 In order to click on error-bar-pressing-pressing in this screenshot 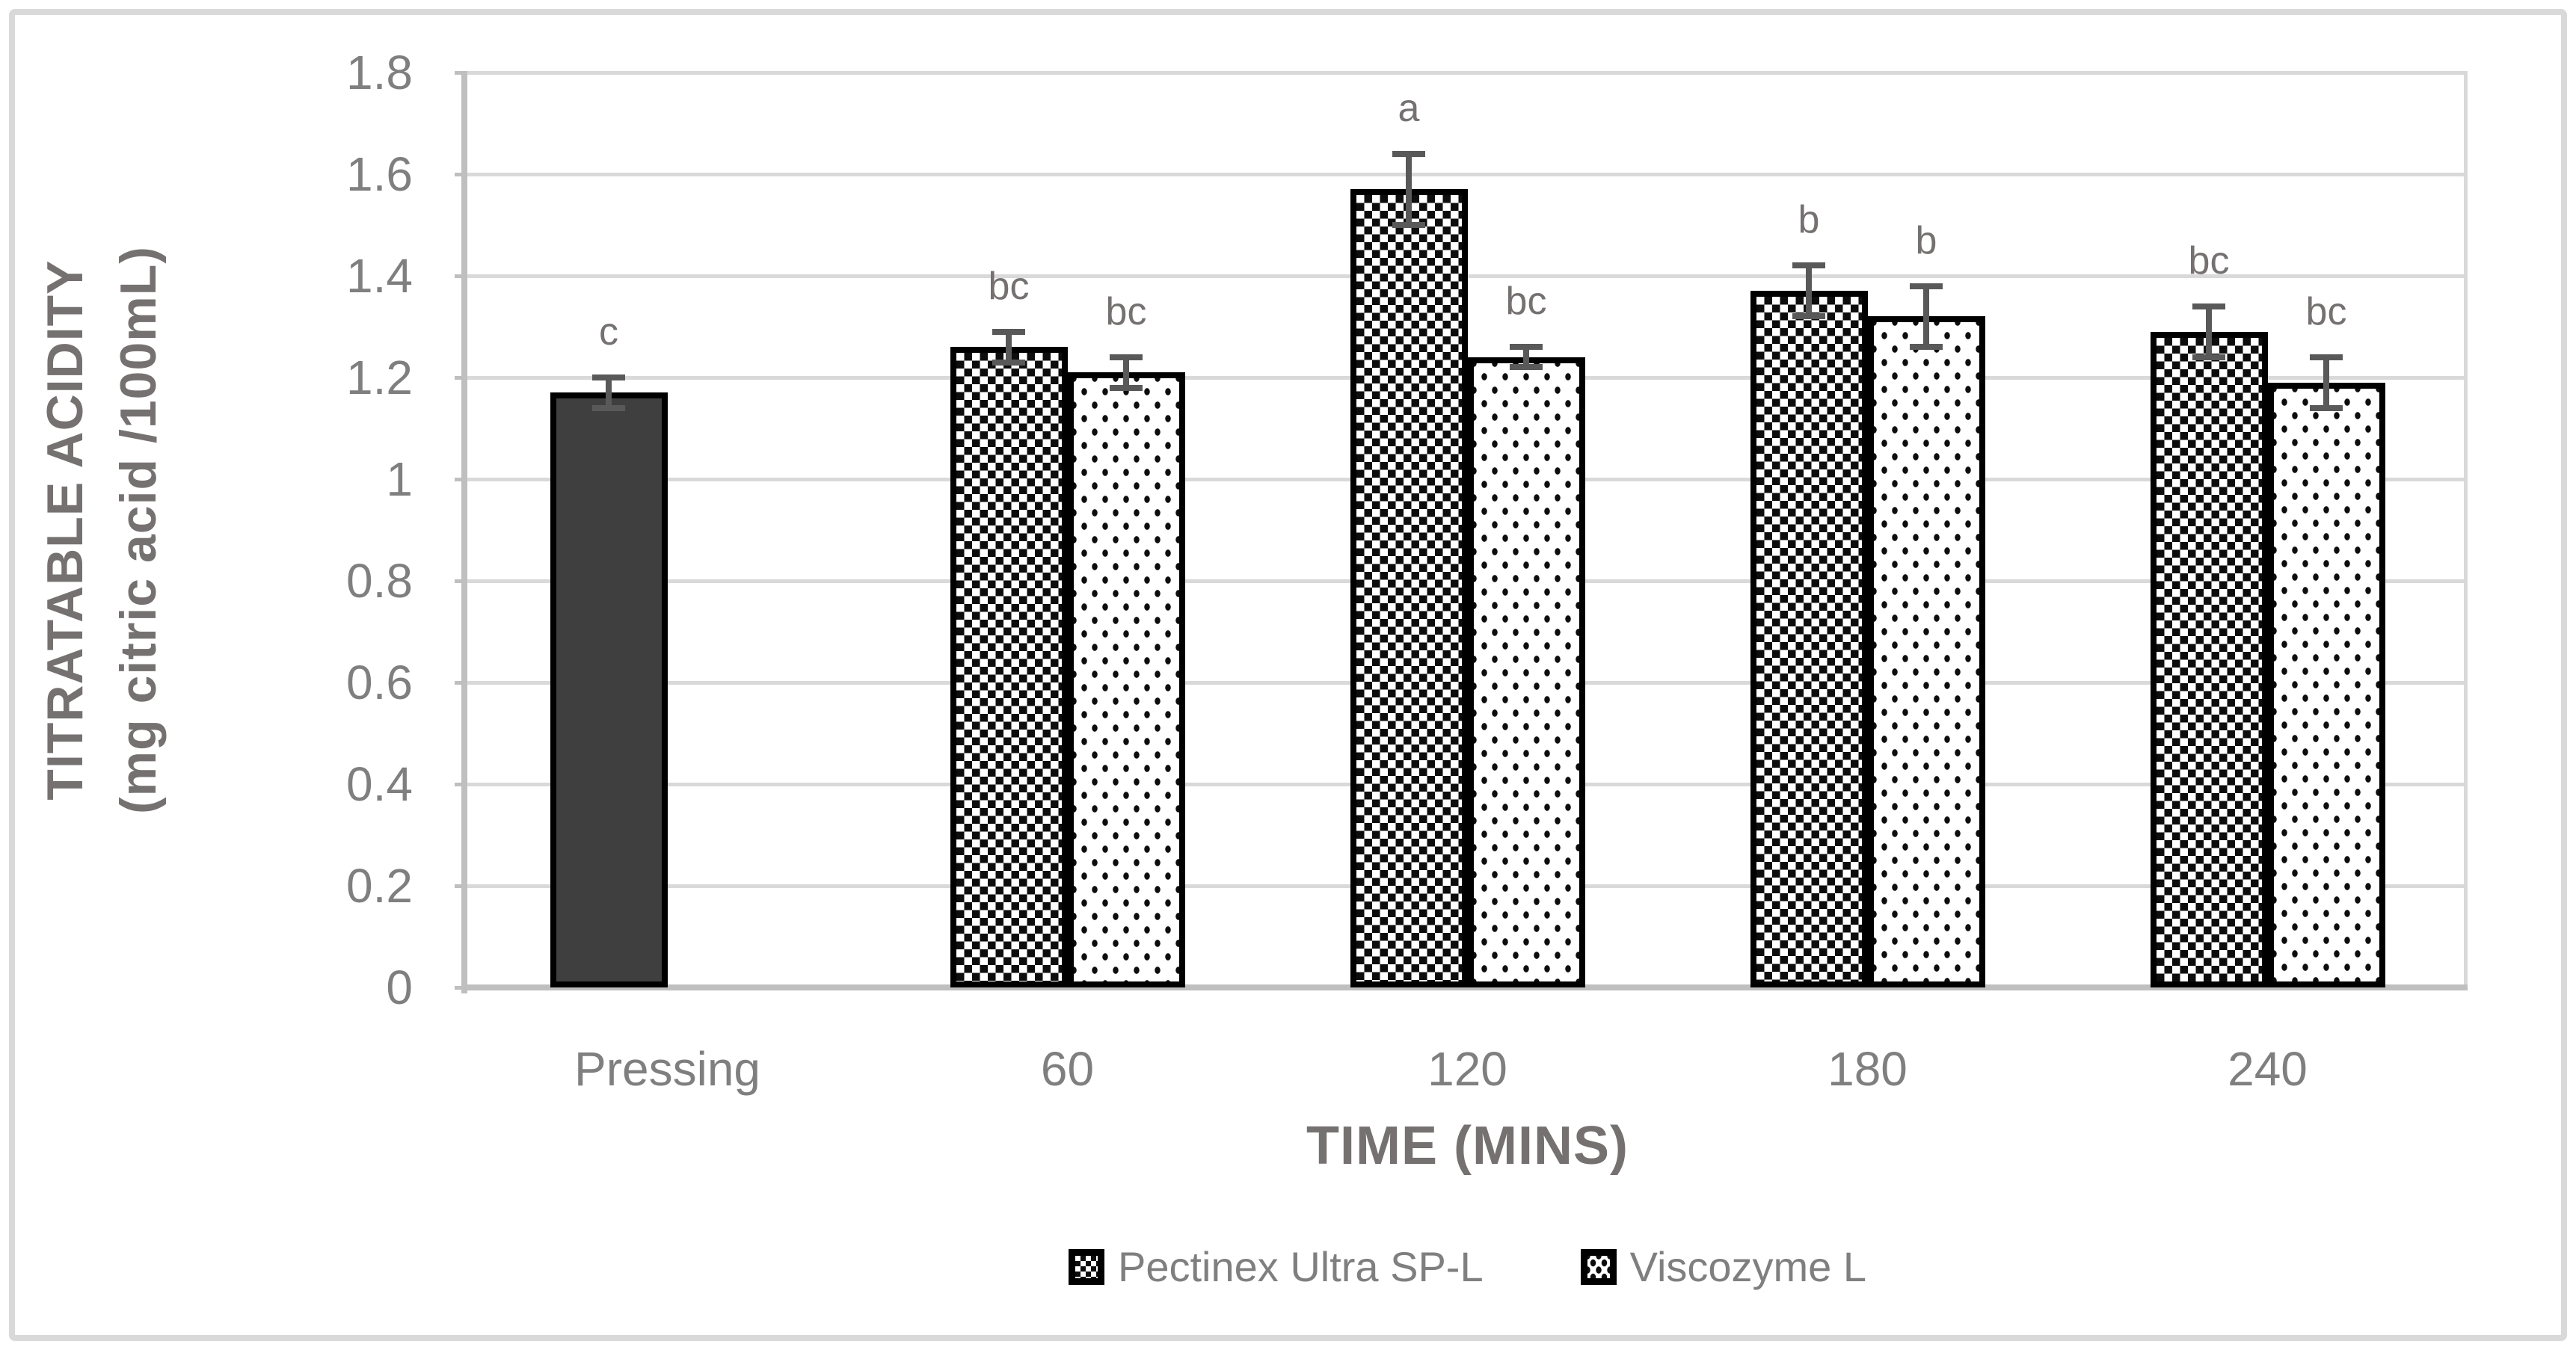, I will do `click(609, 392)`.